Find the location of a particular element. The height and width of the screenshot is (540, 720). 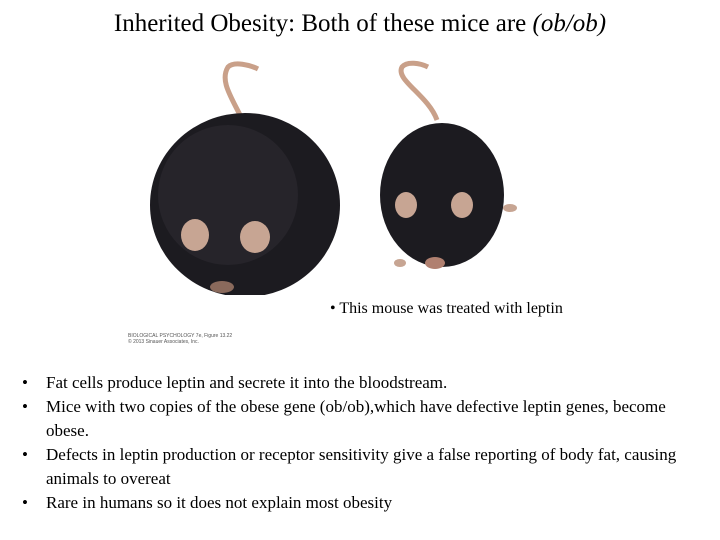

title-italic: (ob/ob) is located at coordinates (569, 23).